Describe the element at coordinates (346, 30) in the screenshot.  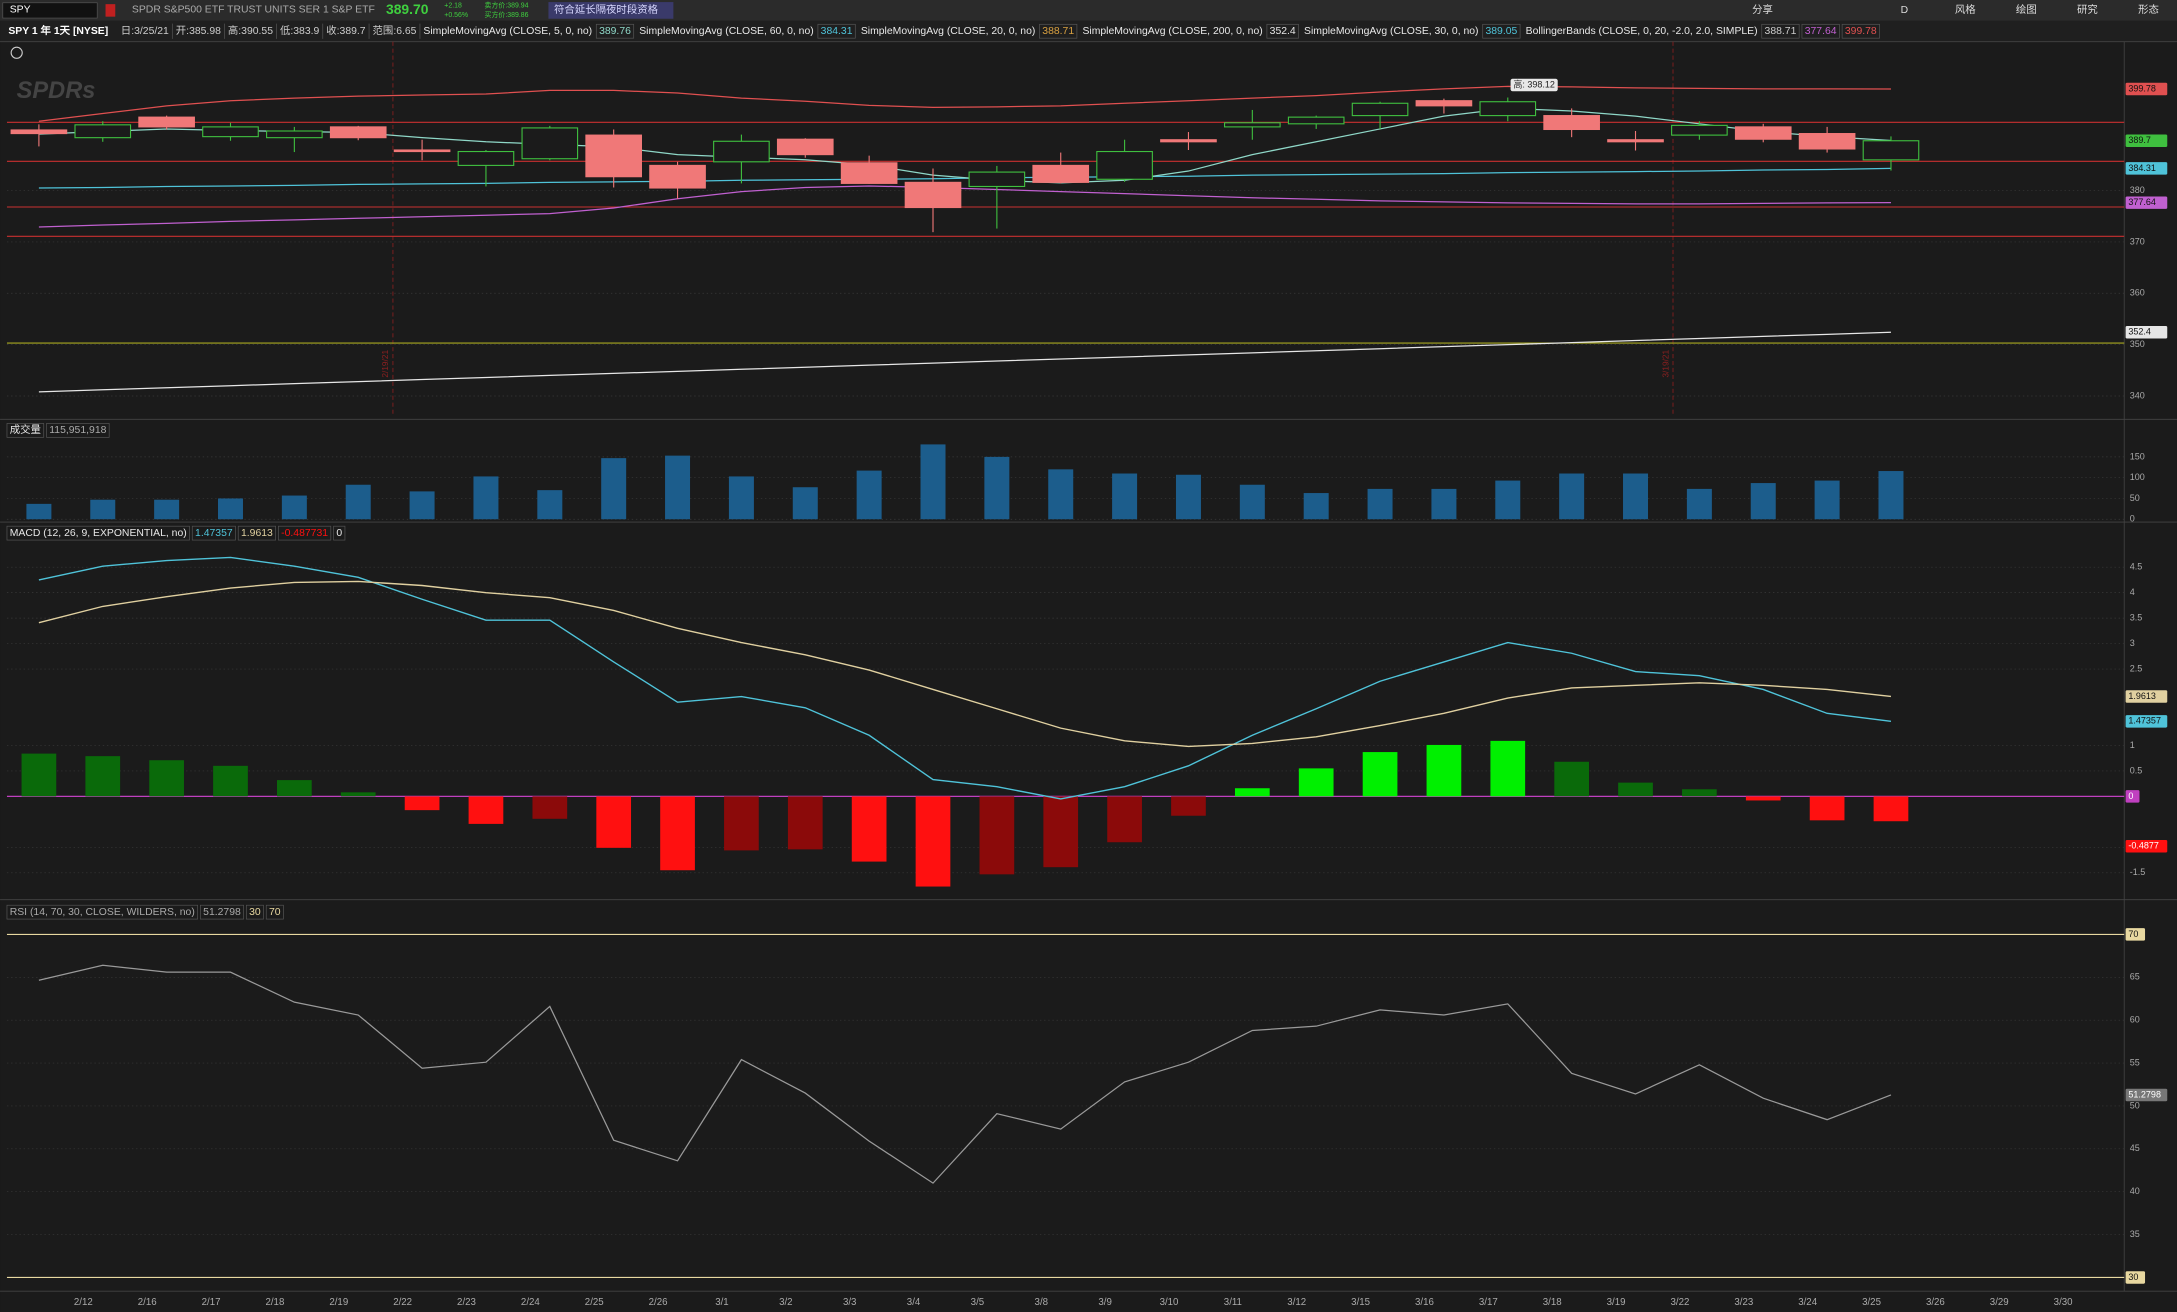
I see `ohlc-value: 收:389.7` at that location.